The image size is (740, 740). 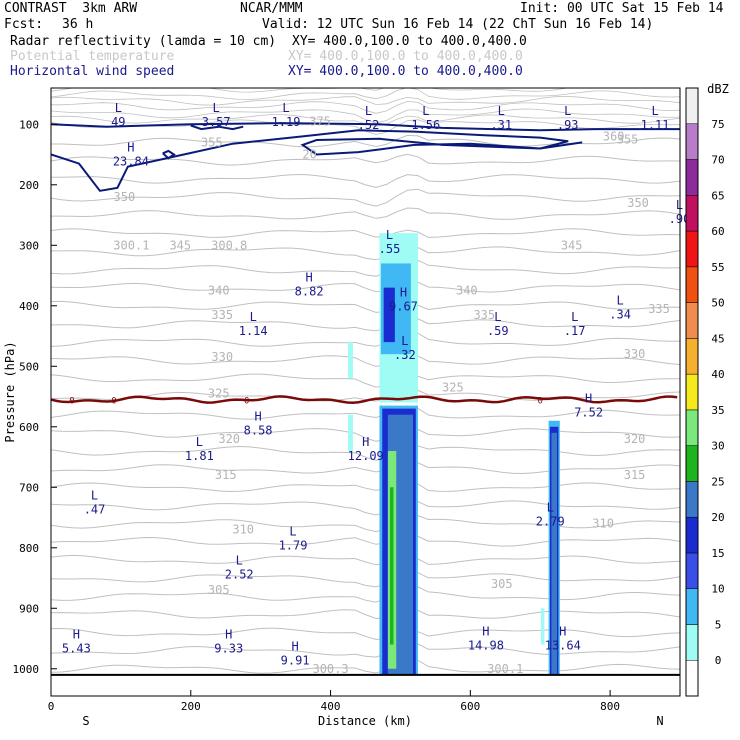 I want to click on theta-label: 20, so click(x=309, y=155).